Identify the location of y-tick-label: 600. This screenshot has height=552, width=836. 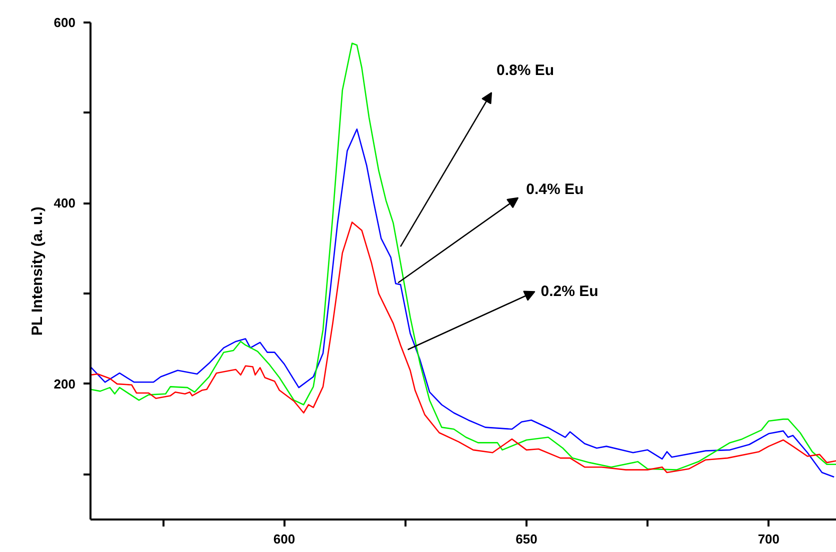
(65, 22).